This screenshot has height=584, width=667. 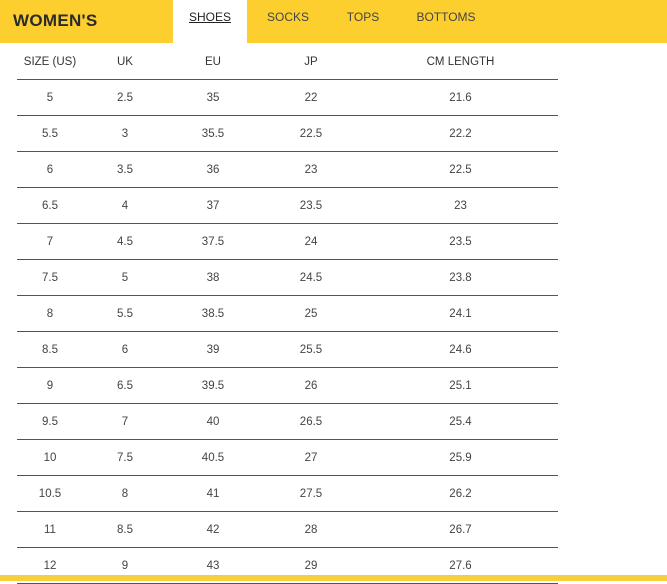 I want to click on table-cell: 35.5, so click(x=213, y=133).